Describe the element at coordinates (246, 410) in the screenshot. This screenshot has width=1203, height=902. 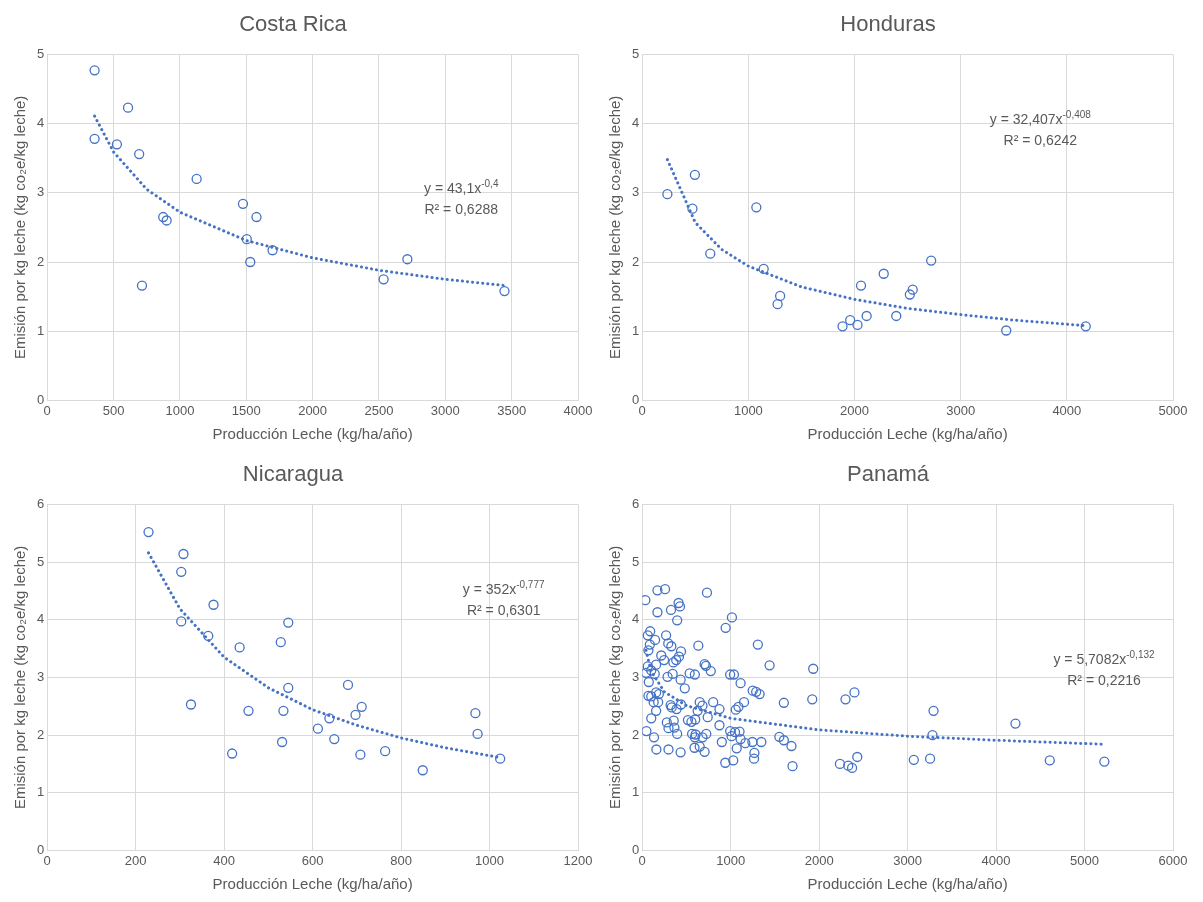
I see `x-tick-label: 1500` at that location.